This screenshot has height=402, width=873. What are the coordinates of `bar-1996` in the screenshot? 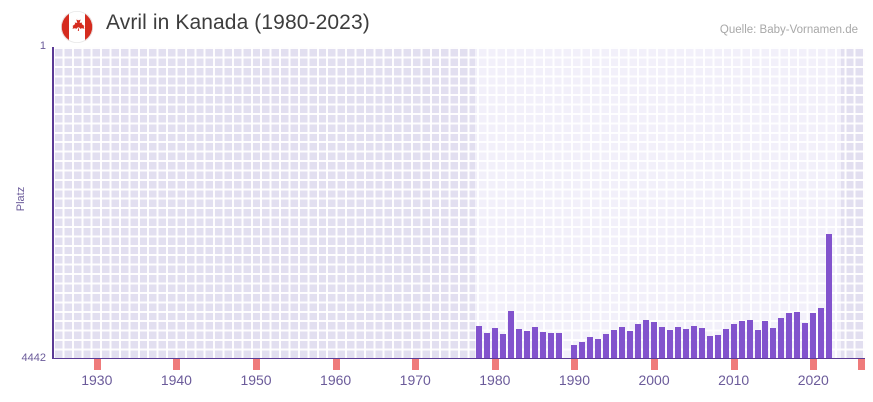 It's located at (622, 342).